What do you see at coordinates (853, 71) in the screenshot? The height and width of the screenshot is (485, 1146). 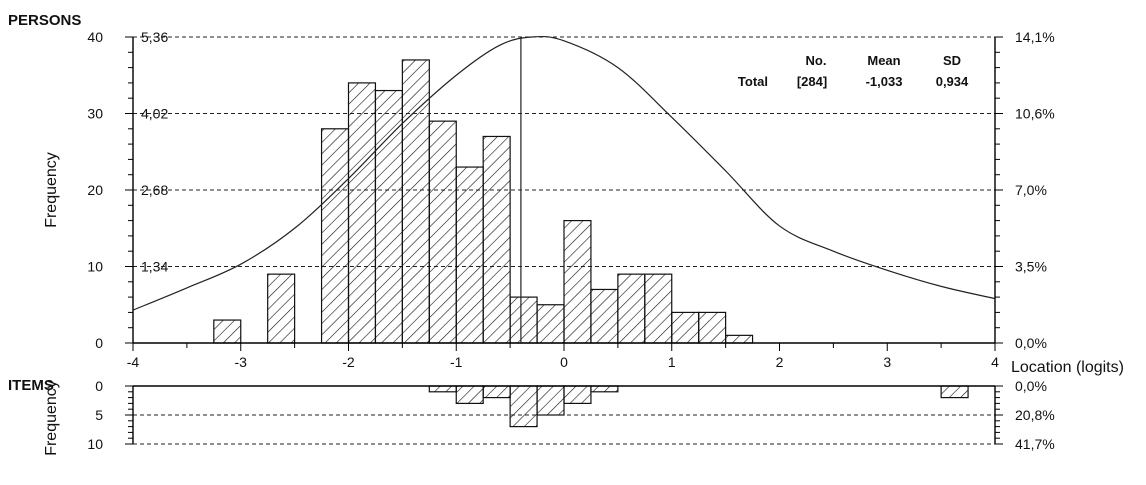 I see `stats-table: No. Mean SD Total [284] -1,033 0,934` at bounding box center [853, 71].